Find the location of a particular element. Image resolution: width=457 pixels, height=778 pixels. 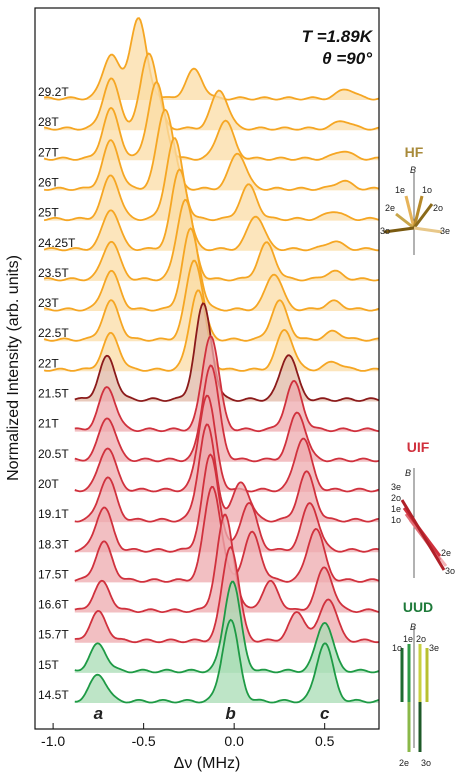

uud-label-3o: 3o is located at coordinates (426, 763).